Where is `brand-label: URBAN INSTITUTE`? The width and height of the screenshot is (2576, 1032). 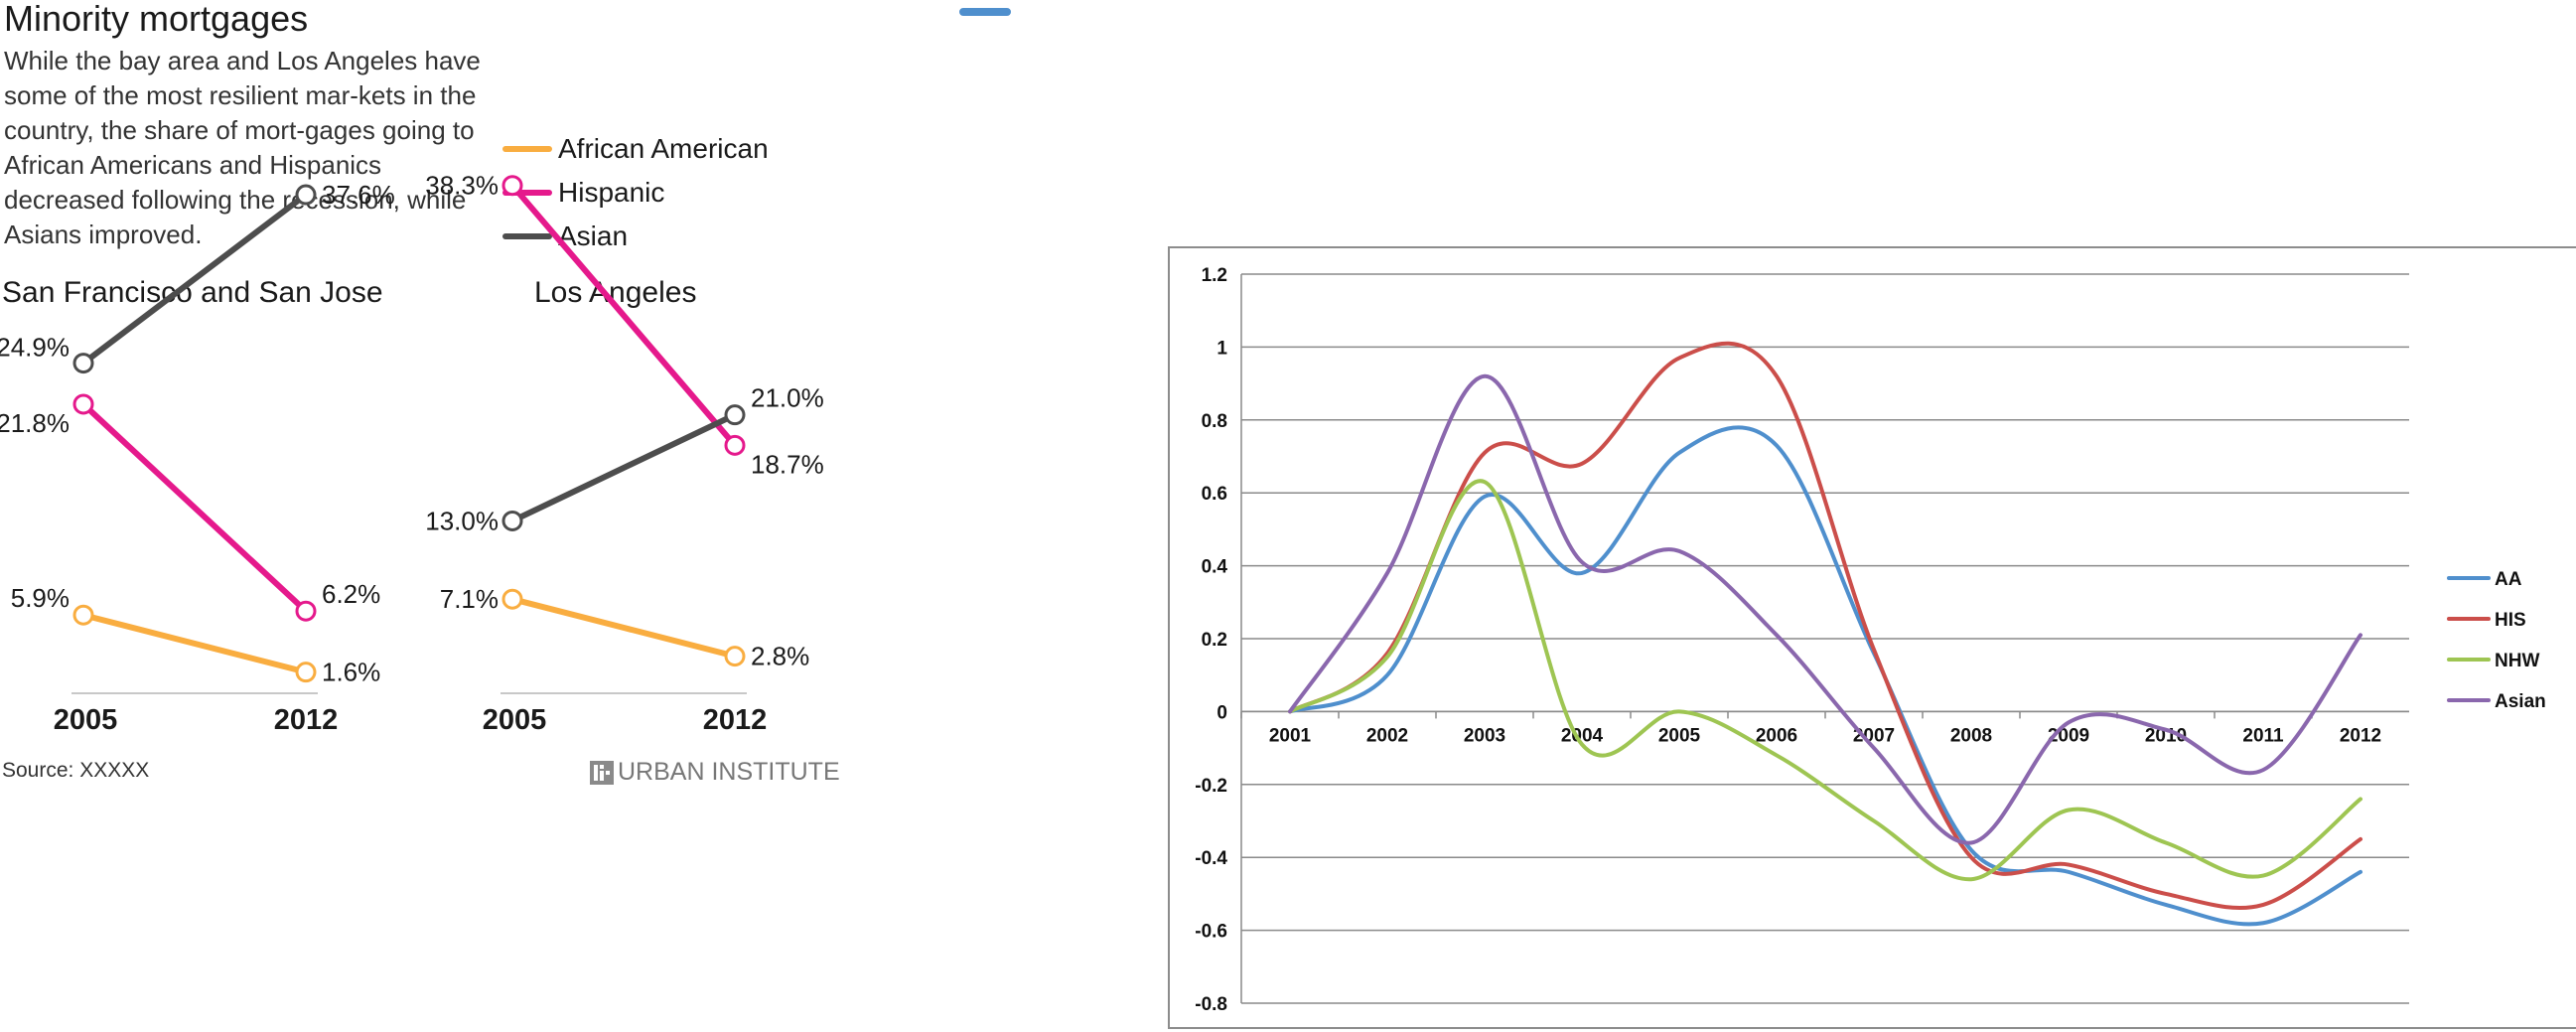
brand-label: URBAN INSTITUTE is located at coordinates (729, 772).